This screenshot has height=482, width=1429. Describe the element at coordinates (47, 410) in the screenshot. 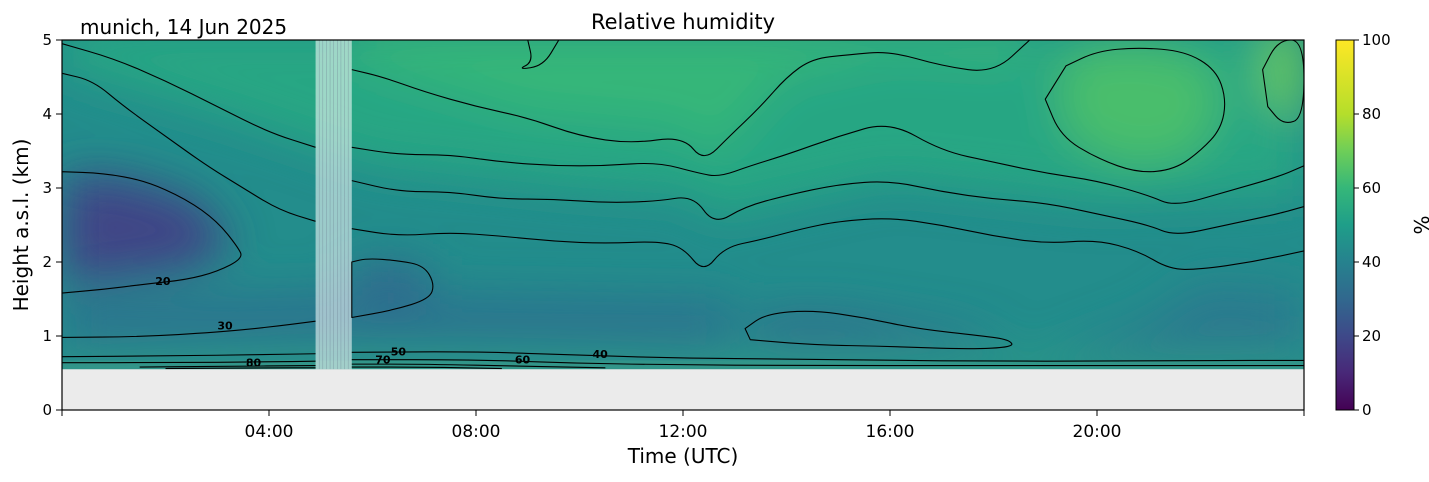

I see `y-tick-label: 0` at that location.